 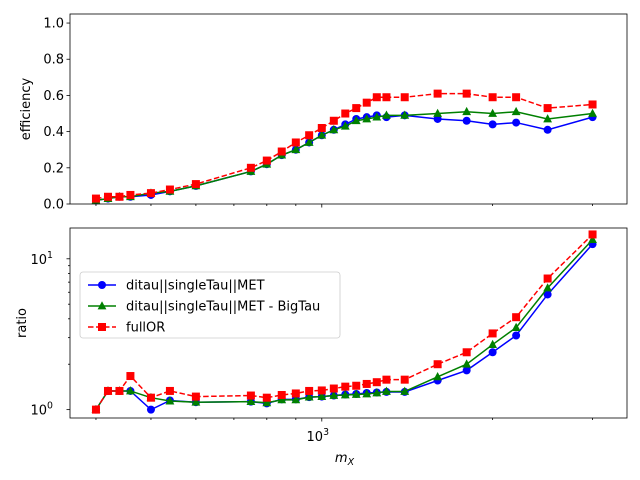 What do you see at coordinates (22, 323) in the screenshot?
I see `y-axis-label: ratio` at bounding box center [22, 323].